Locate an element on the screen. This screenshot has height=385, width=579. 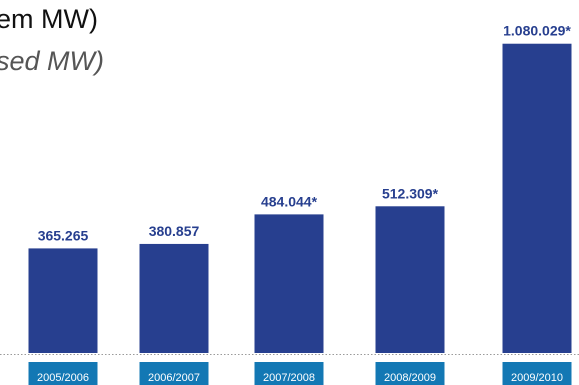
x-tick-tab-2005-2006 is located at coordinates (63, 373).